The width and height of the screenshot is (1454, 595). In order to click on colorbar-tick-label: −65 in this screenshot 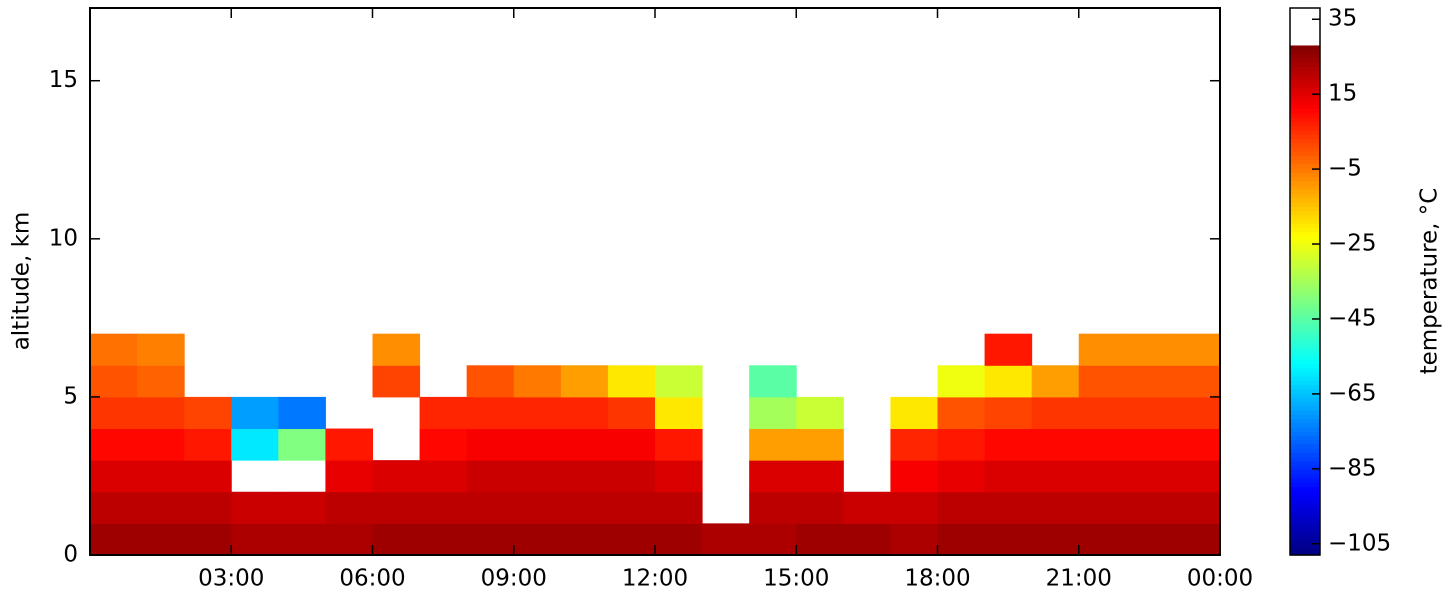, I will do `click(1352, 393)`.